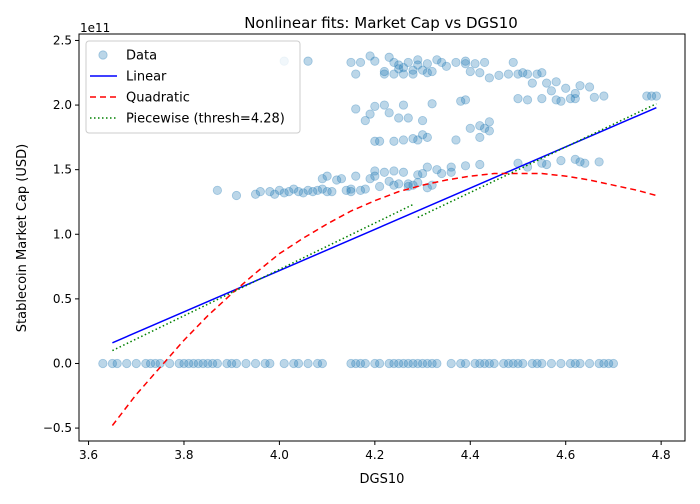 The width and height of the screenshot is (700, 504). What do you see at coordinates (62, 299) in the screenshot?
I see `y-tick-label: 0.5` at bounding box center [62, 299].